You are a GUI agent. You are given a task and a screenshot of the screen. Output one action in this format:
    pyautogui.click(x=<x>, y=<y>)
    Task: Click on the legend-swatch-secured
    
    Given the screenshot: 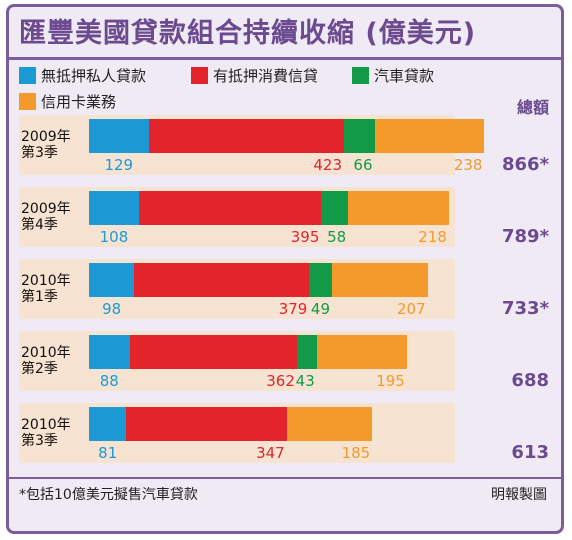 What is the action you would take?
    pyautogui.click(x=199, y=75)
    